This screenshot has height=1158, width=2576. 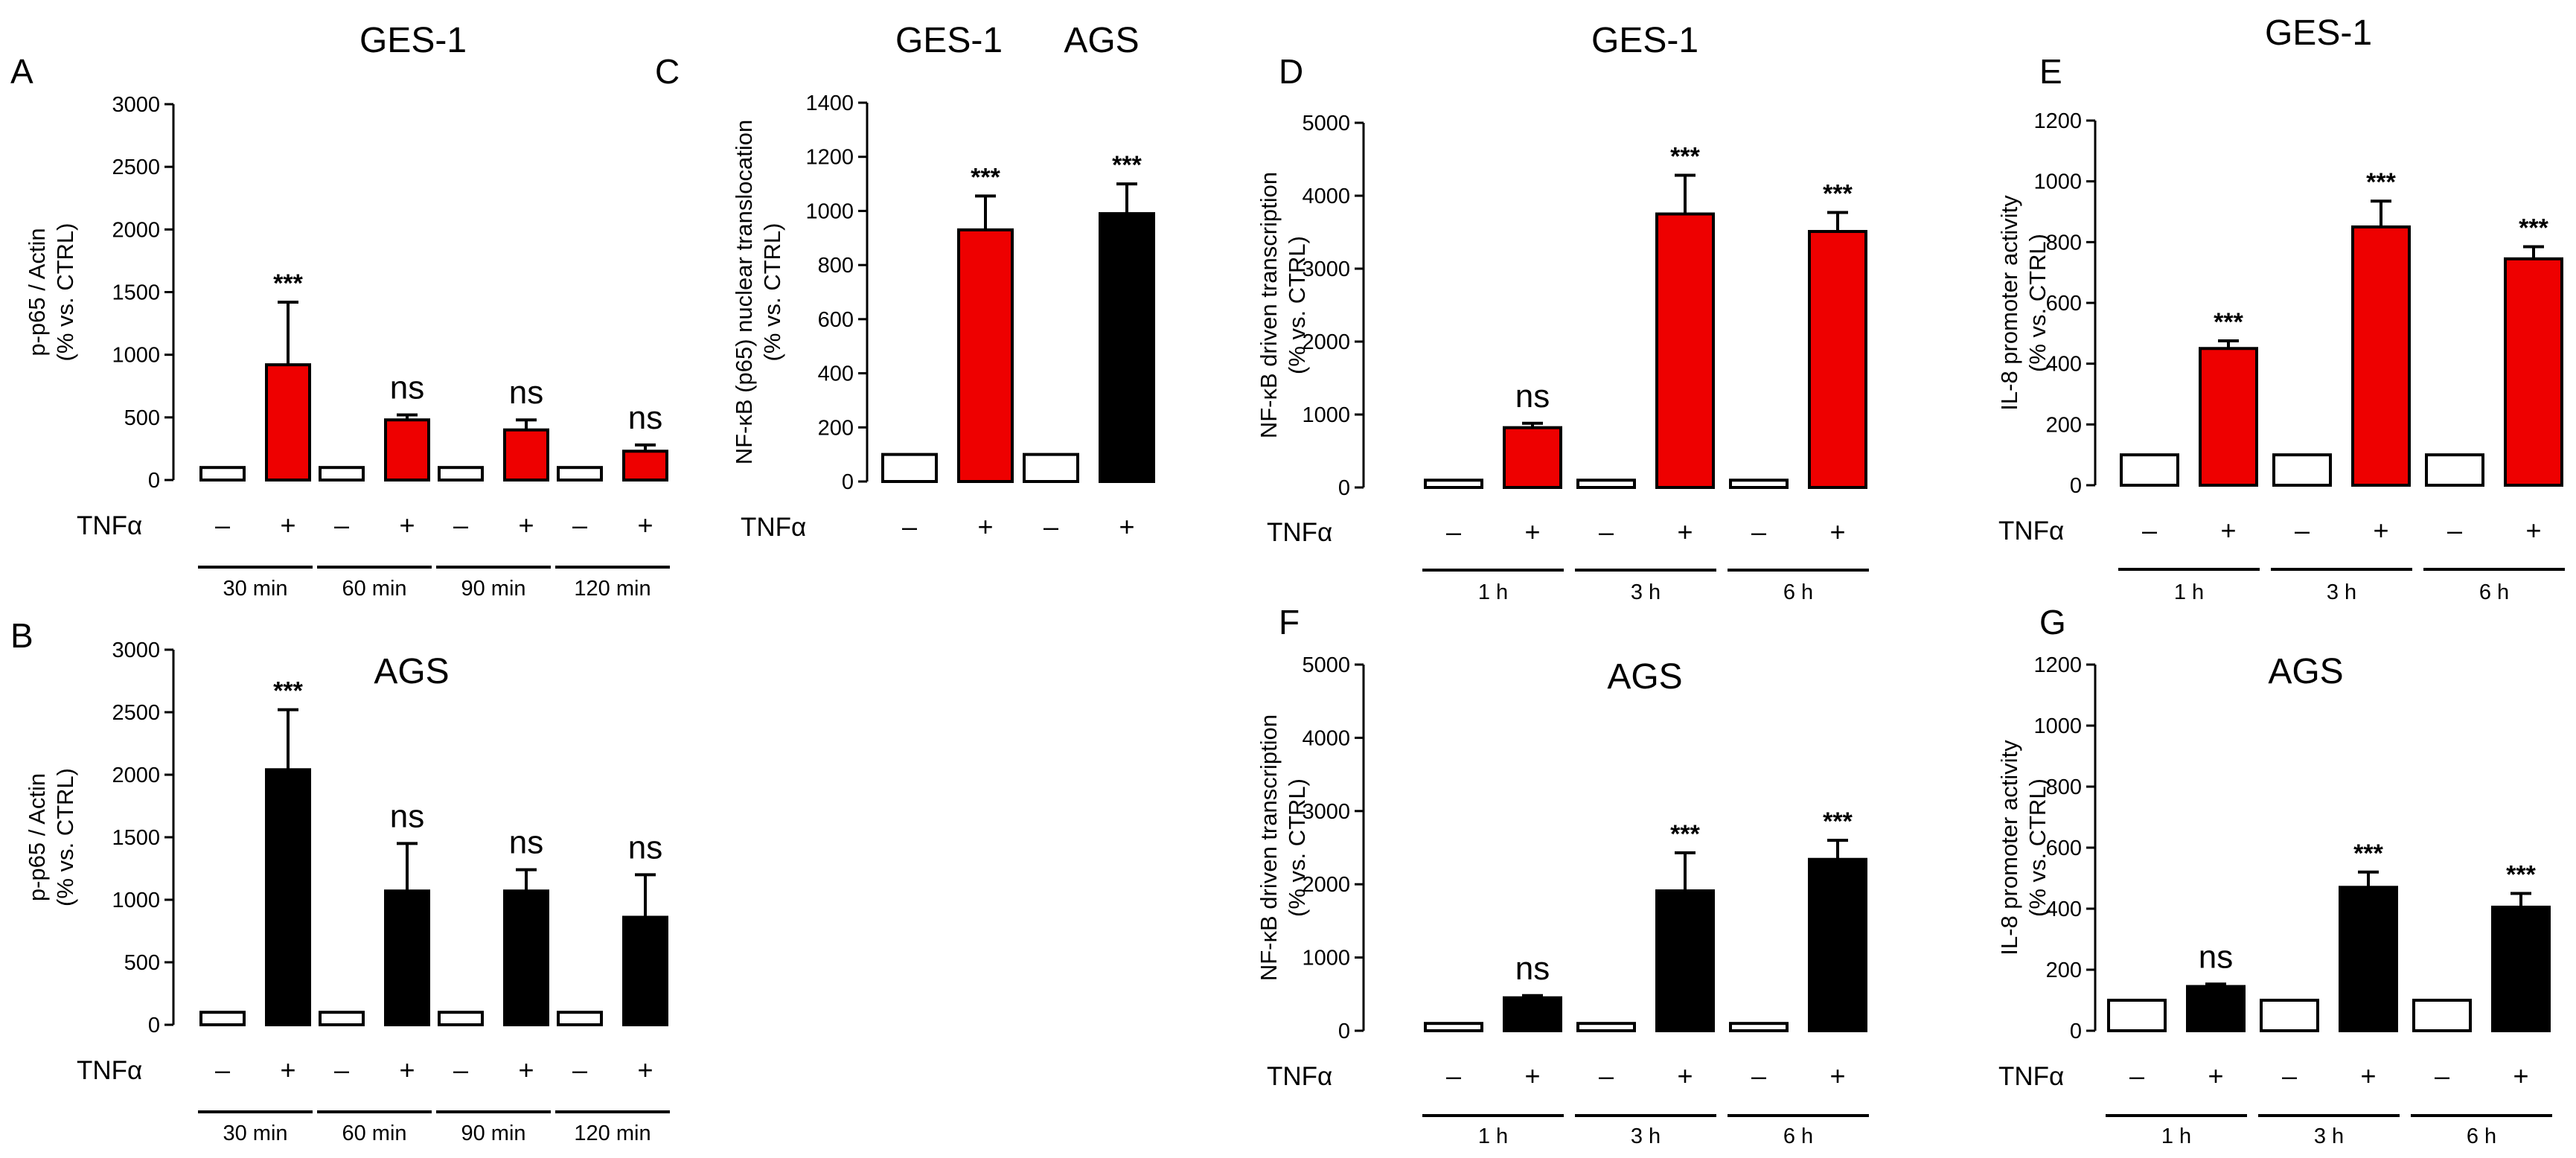 What do you see at coordinates (493, 589) in the screenshot?
I see `time-label: 90 min` at bounding box center [493, 589].